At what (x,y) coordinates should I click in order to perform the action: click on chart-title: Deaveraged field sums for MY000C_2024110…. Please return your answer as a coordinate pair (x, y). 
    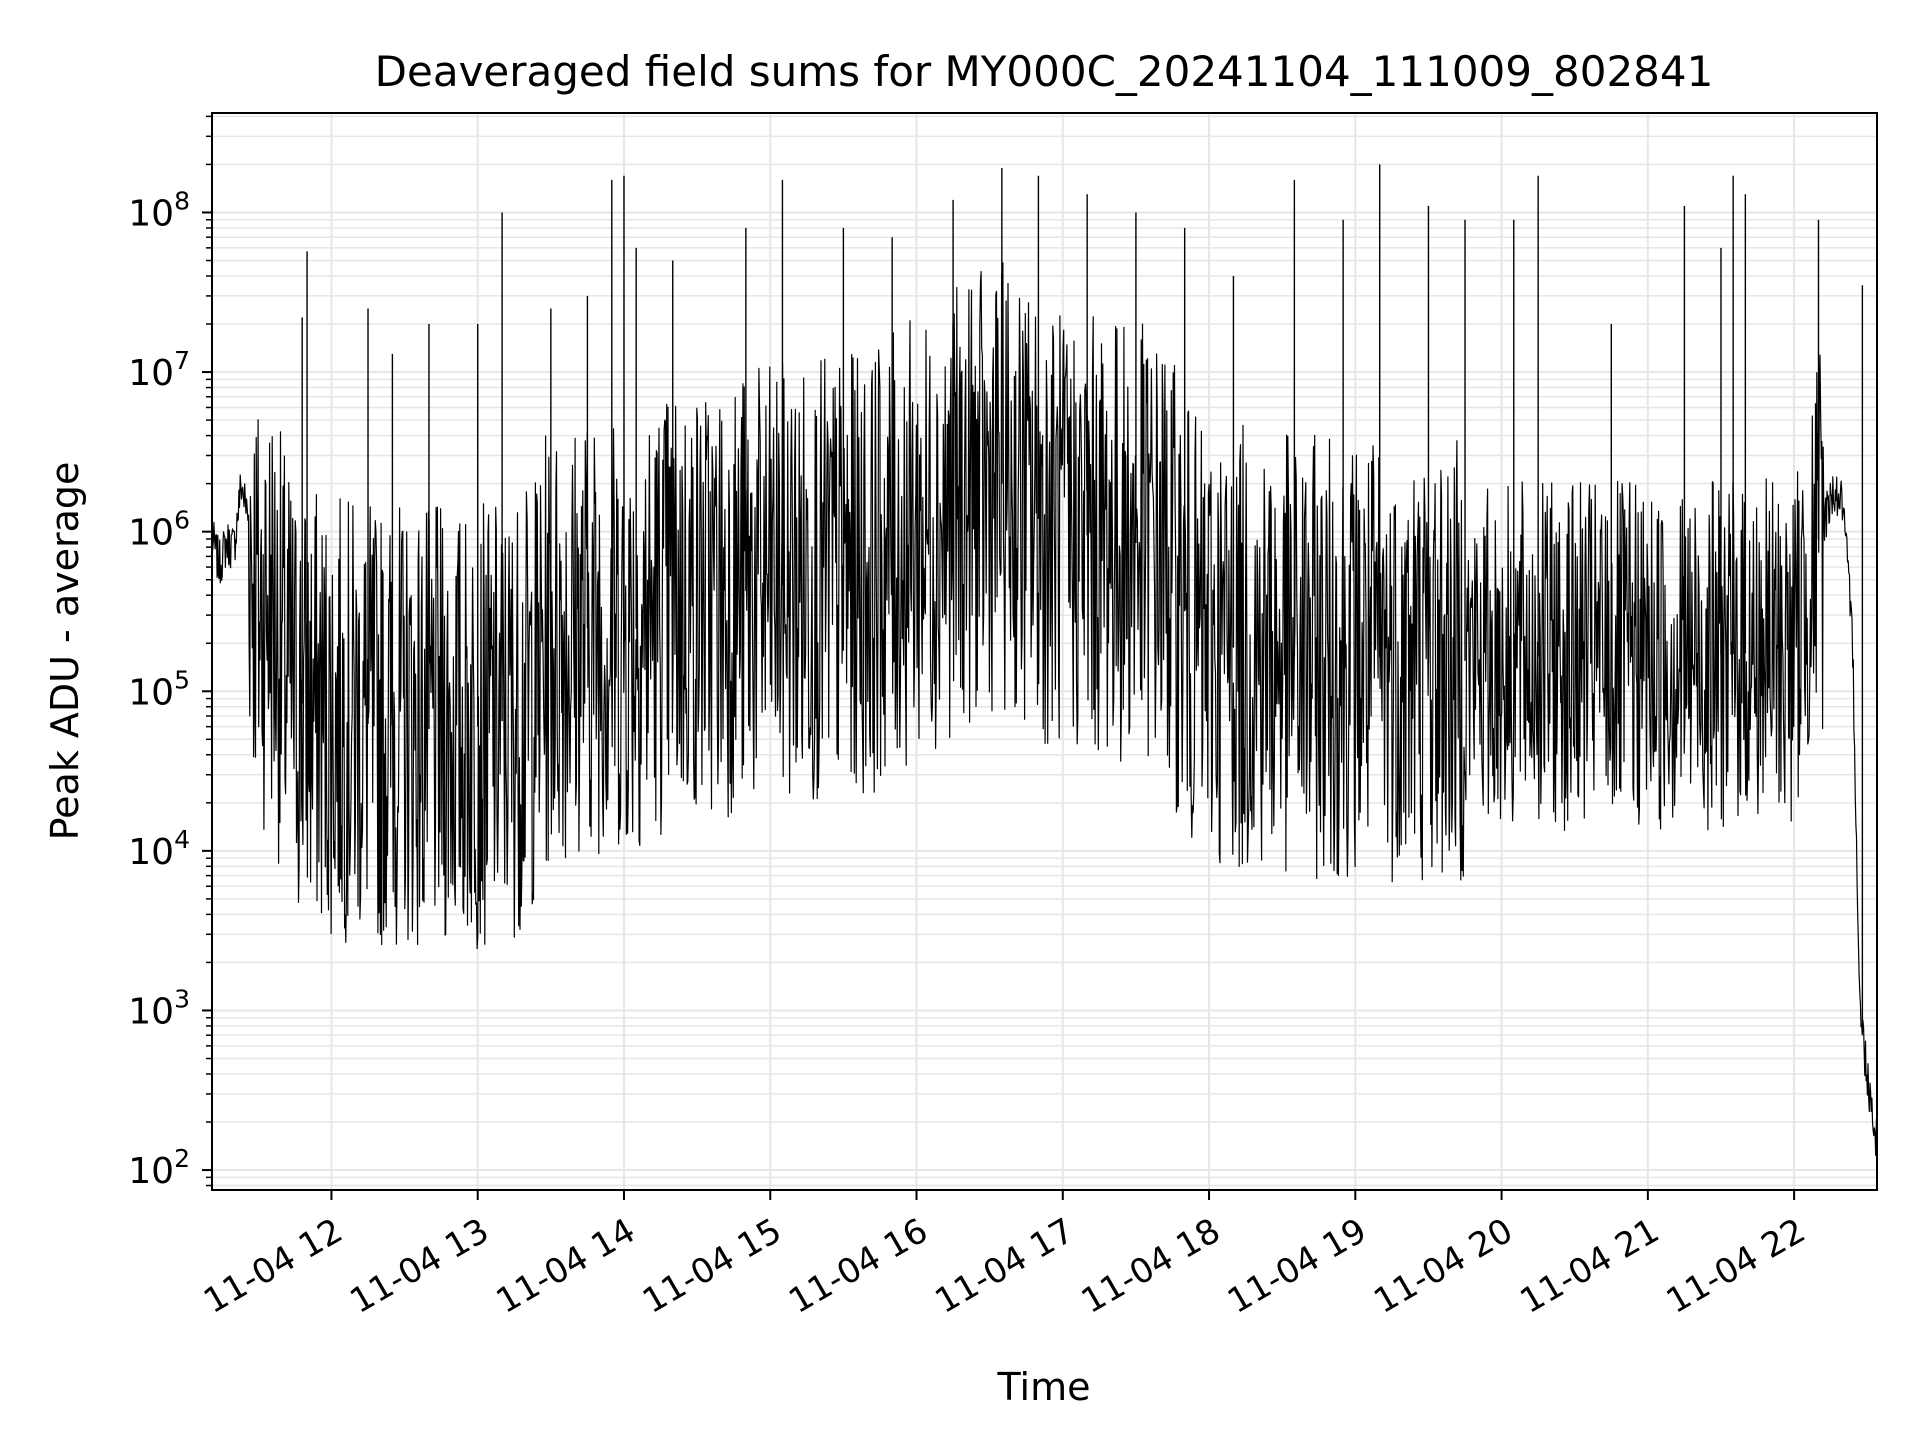
    Looking at the image, I should click on (1044, 71).